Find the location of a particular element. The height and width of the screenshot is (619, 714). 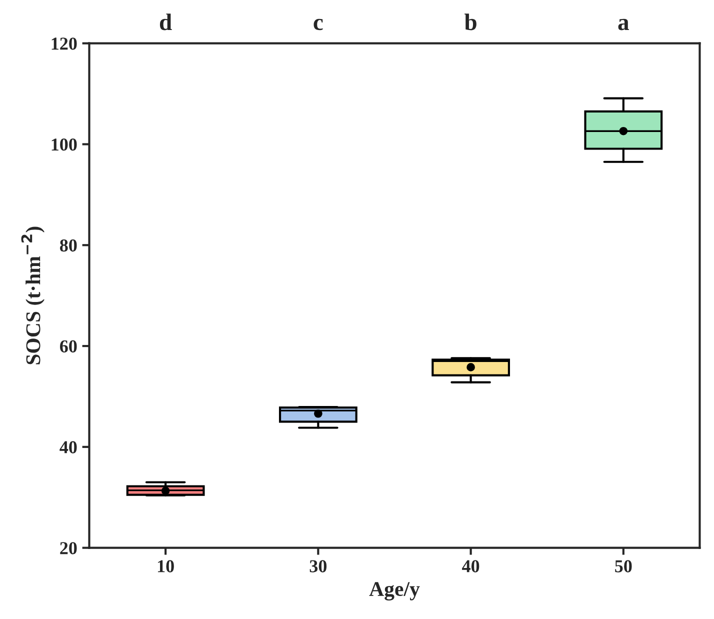

y-tick-label: 80 is located at coordinates (68, 245).